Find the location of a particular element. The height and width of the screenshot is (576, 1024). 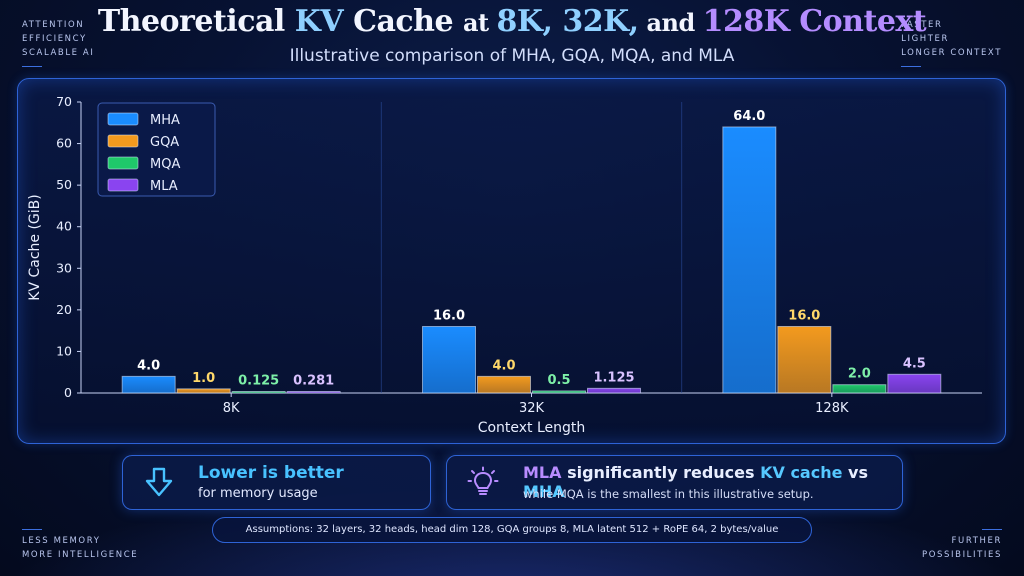

data-label: 1.125 is located at coordinates (613, 377).